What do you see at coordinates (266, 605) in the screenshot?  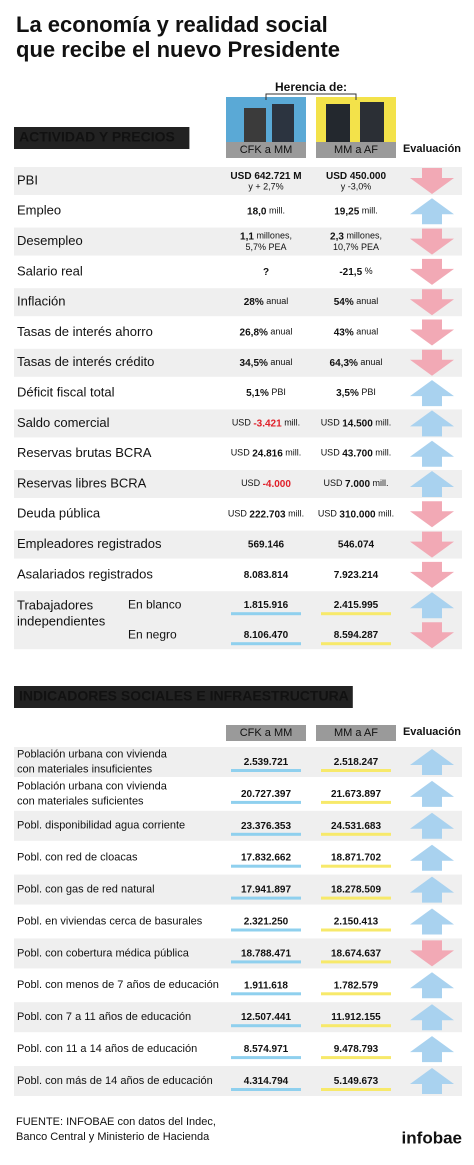 I see `cell-main: 1.815.916` at bounding box center [266, 605].